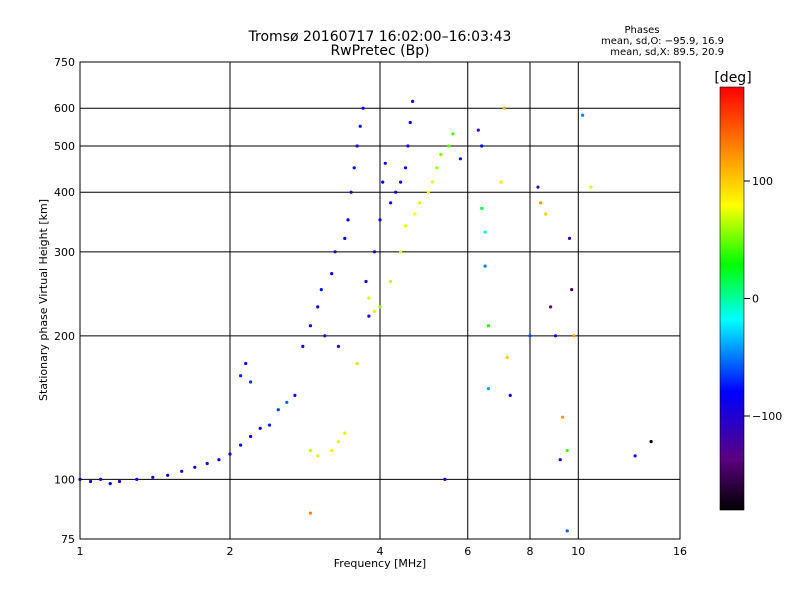 Image resolution: width=800 pixels, height=600 pixels. I want to click on x-tick-label: 6, so click(467, 551).